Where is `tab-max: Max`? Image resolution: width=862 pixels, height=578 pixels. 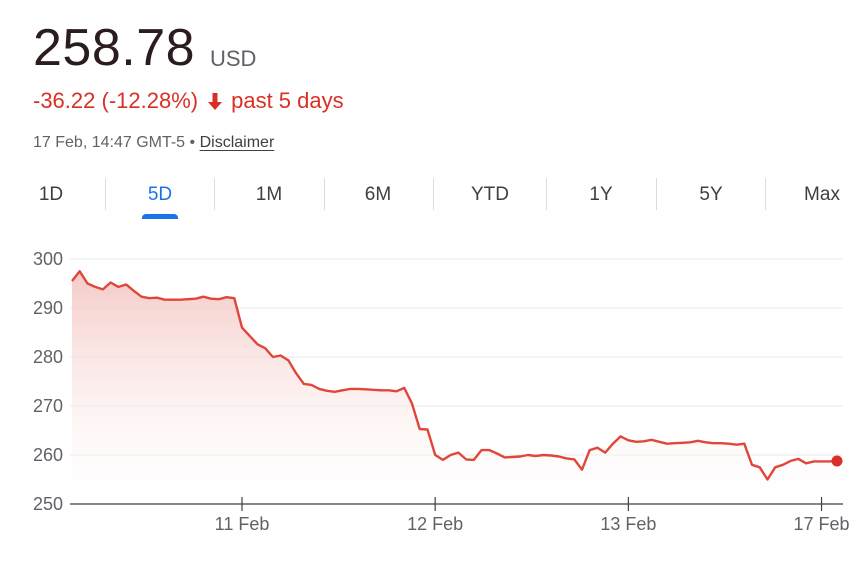 tab-max: Max is located at coordinates (822, 196).